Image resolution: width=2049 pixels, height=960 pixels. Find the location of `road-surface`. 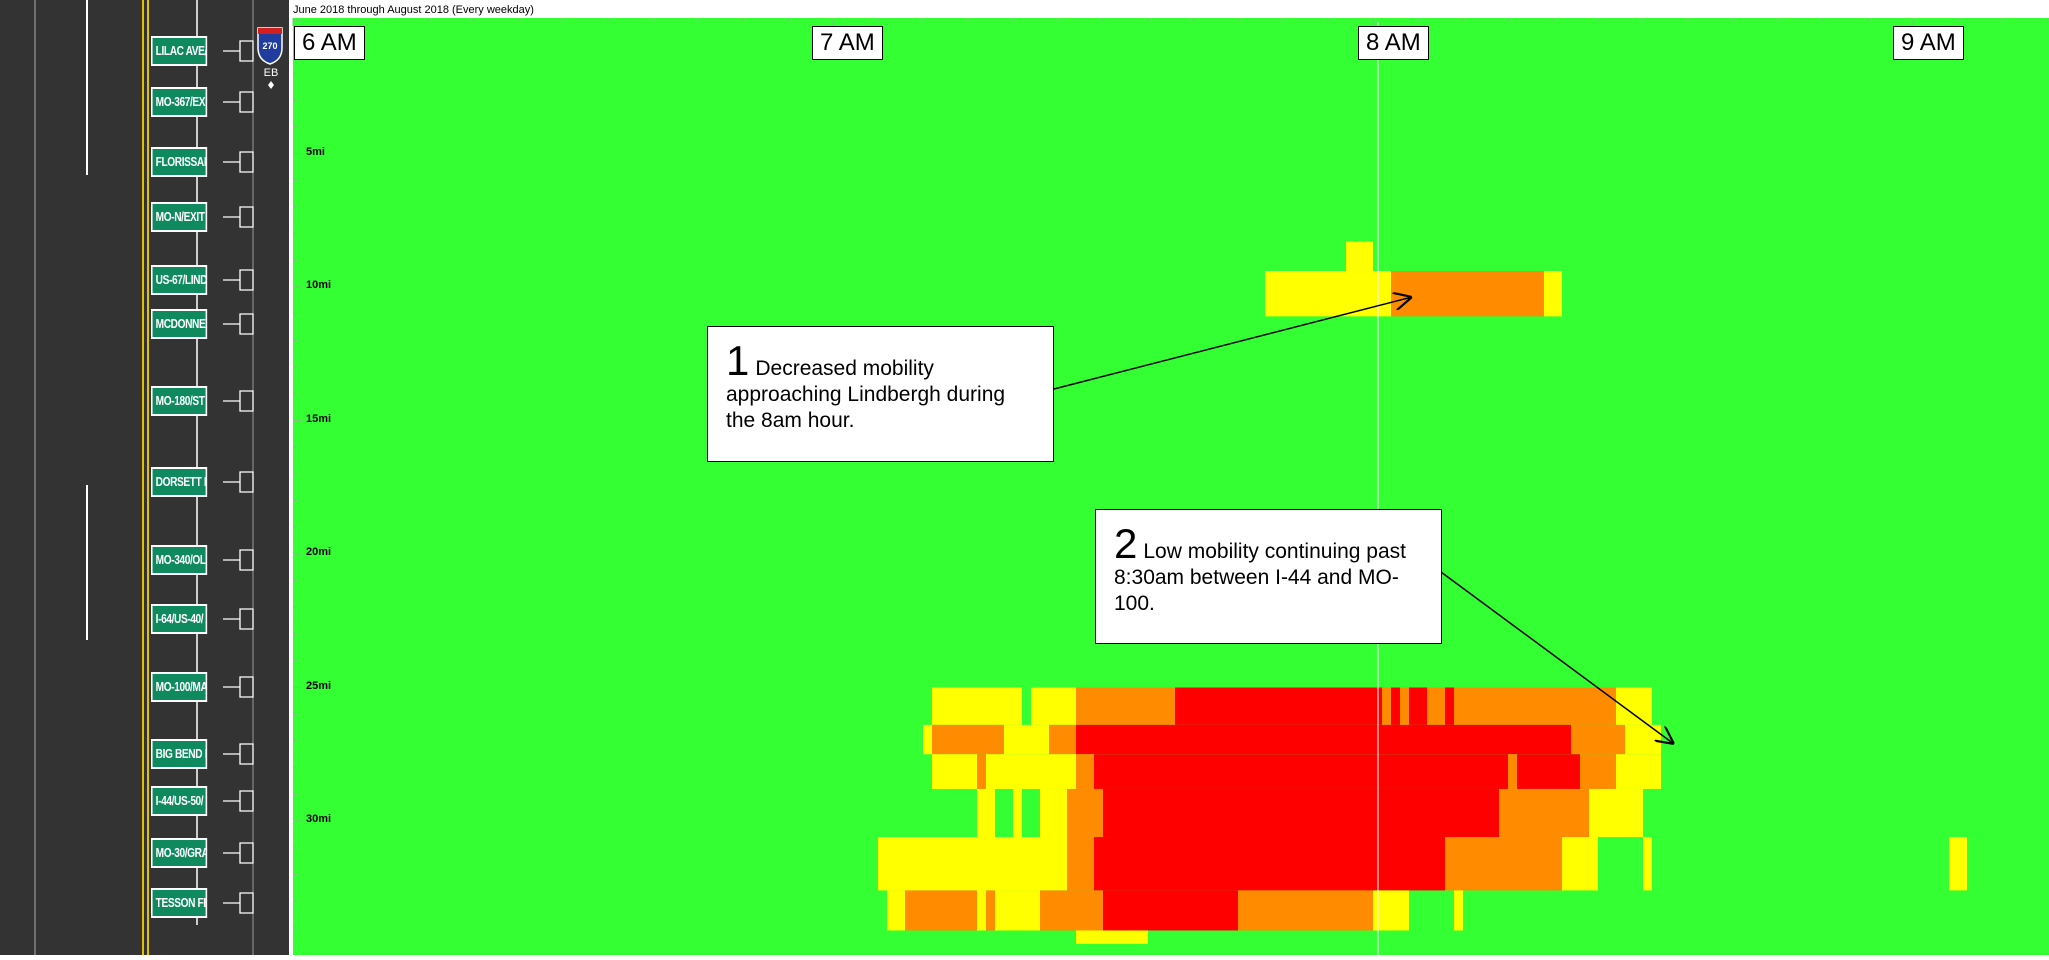

road-surface is located at coordinates (145, 477).